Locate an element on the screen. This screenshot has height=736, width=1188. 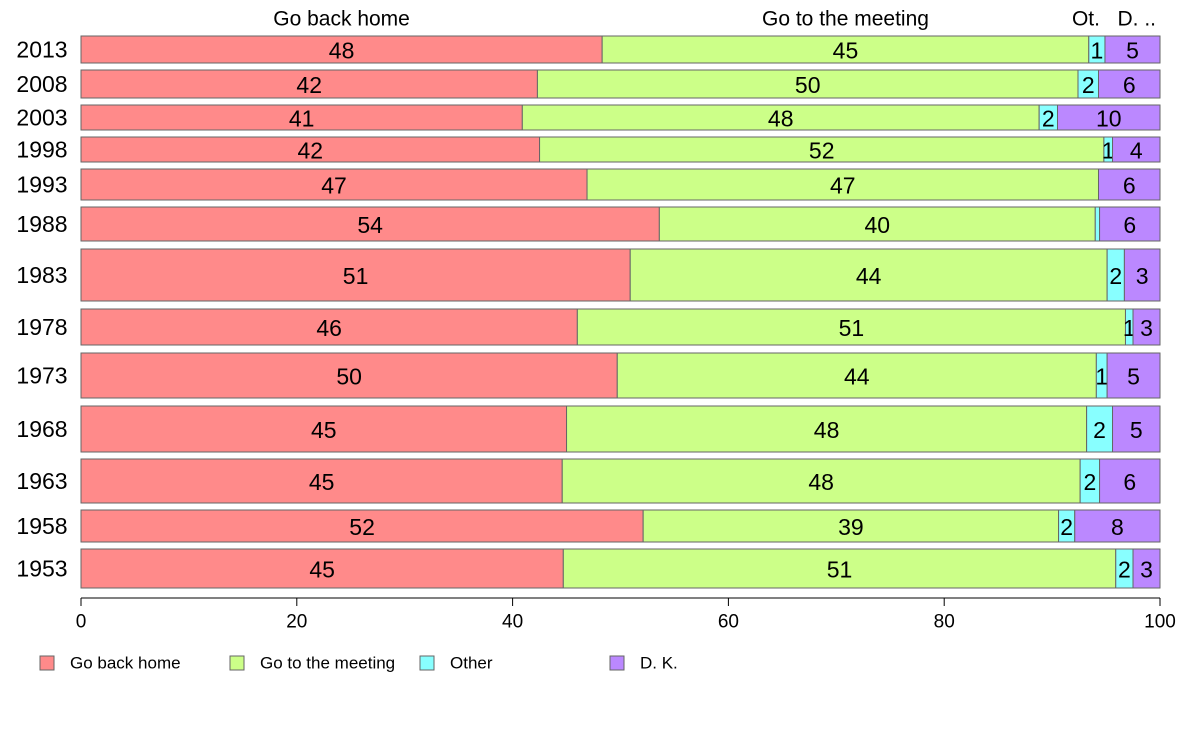
bar-value-label: 8 is located at coordinates (1117, 527).